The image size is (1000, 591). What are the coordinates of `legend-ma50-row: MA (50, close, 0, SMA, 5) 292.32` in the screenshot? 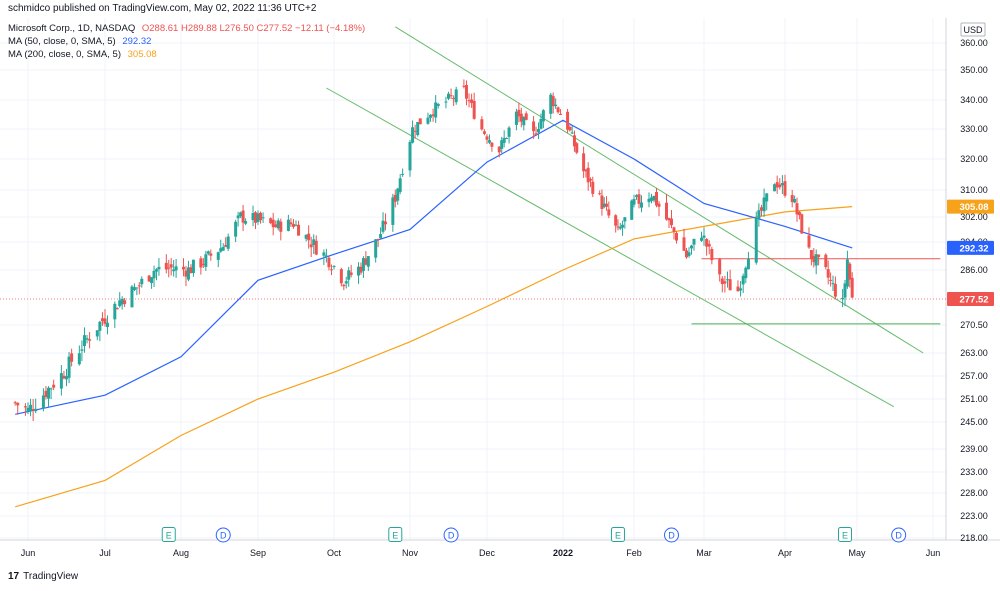 It's located at (188, 41).